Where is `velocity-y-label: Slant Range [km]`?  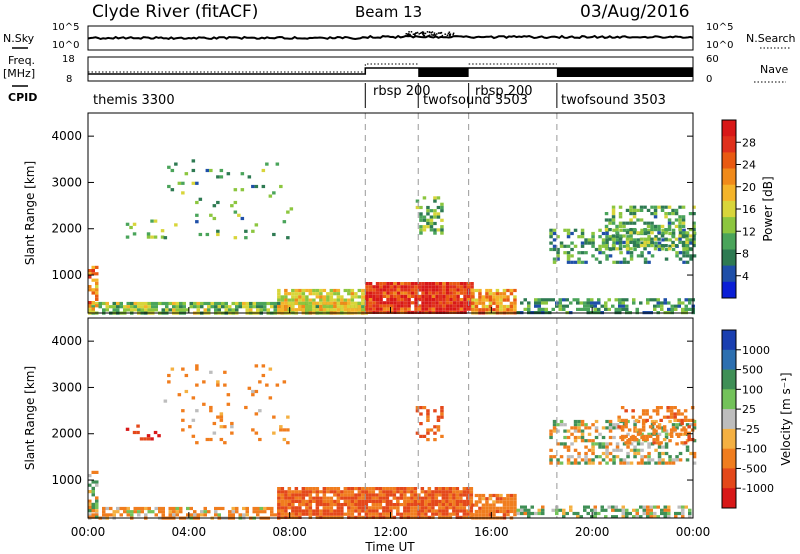 velocity-y-label: Slant Range [km] is located at coordinates (30, 418).